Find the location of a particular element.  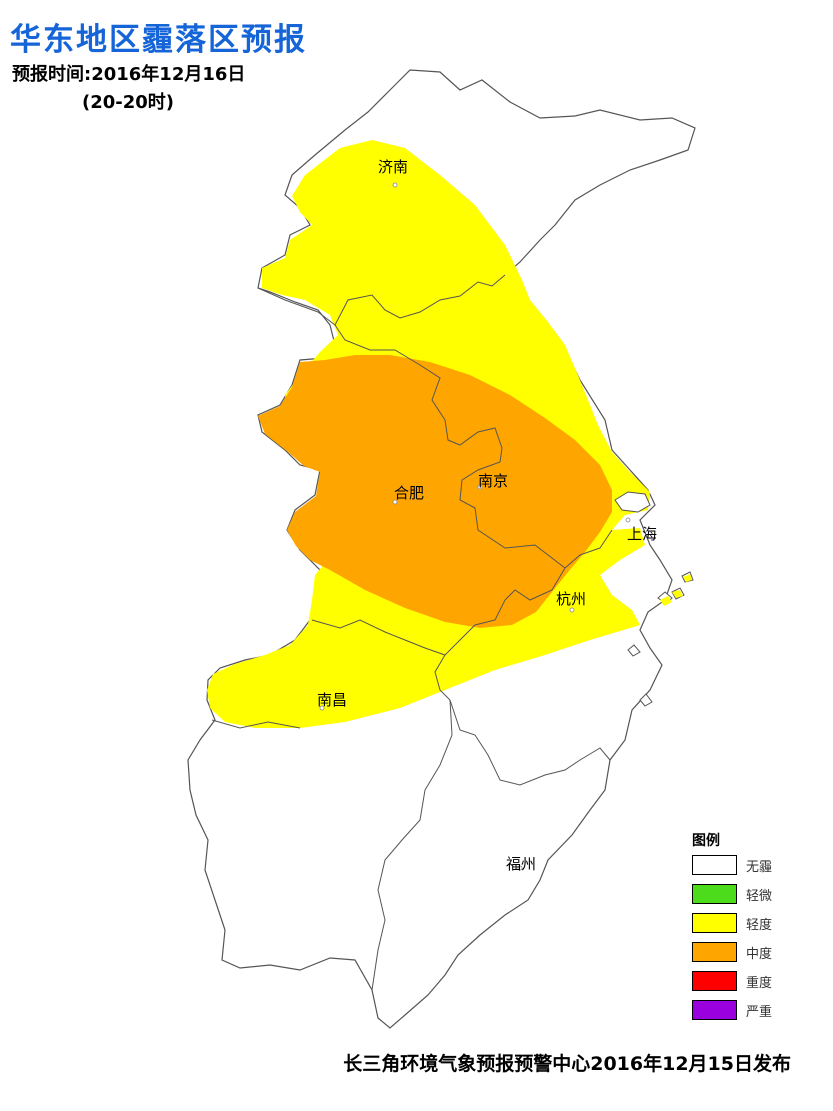

legend-label: 轻度 is located at coordinates (759, 925).